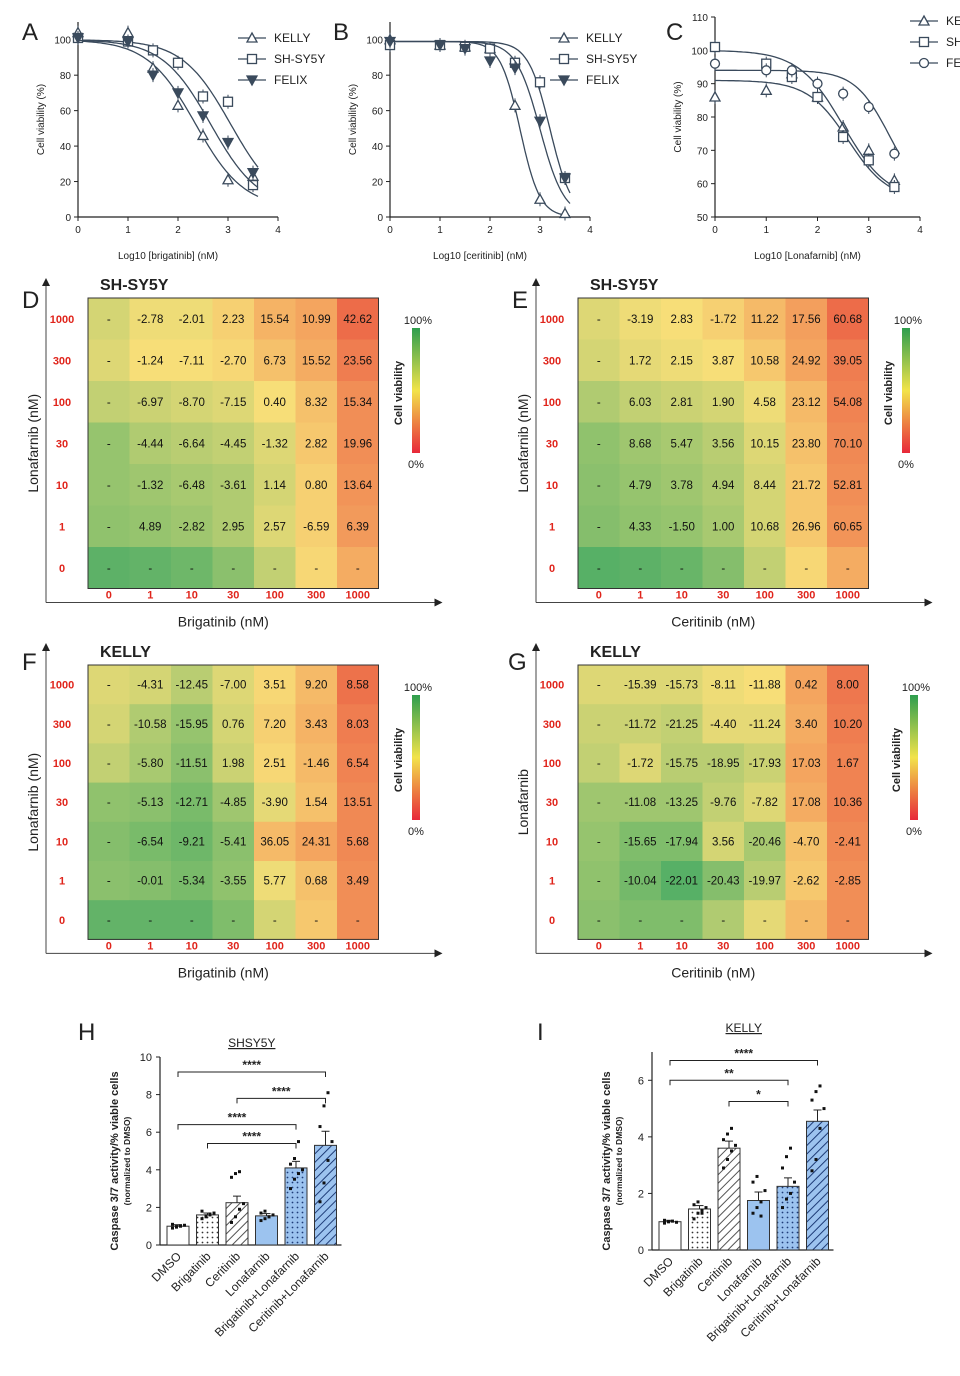 The image size is (960, 1376). What do you see at coordinates (615, 652) in the screenshot?
I see `heatmap-title: KELLY` at bounding box center [615, 652].